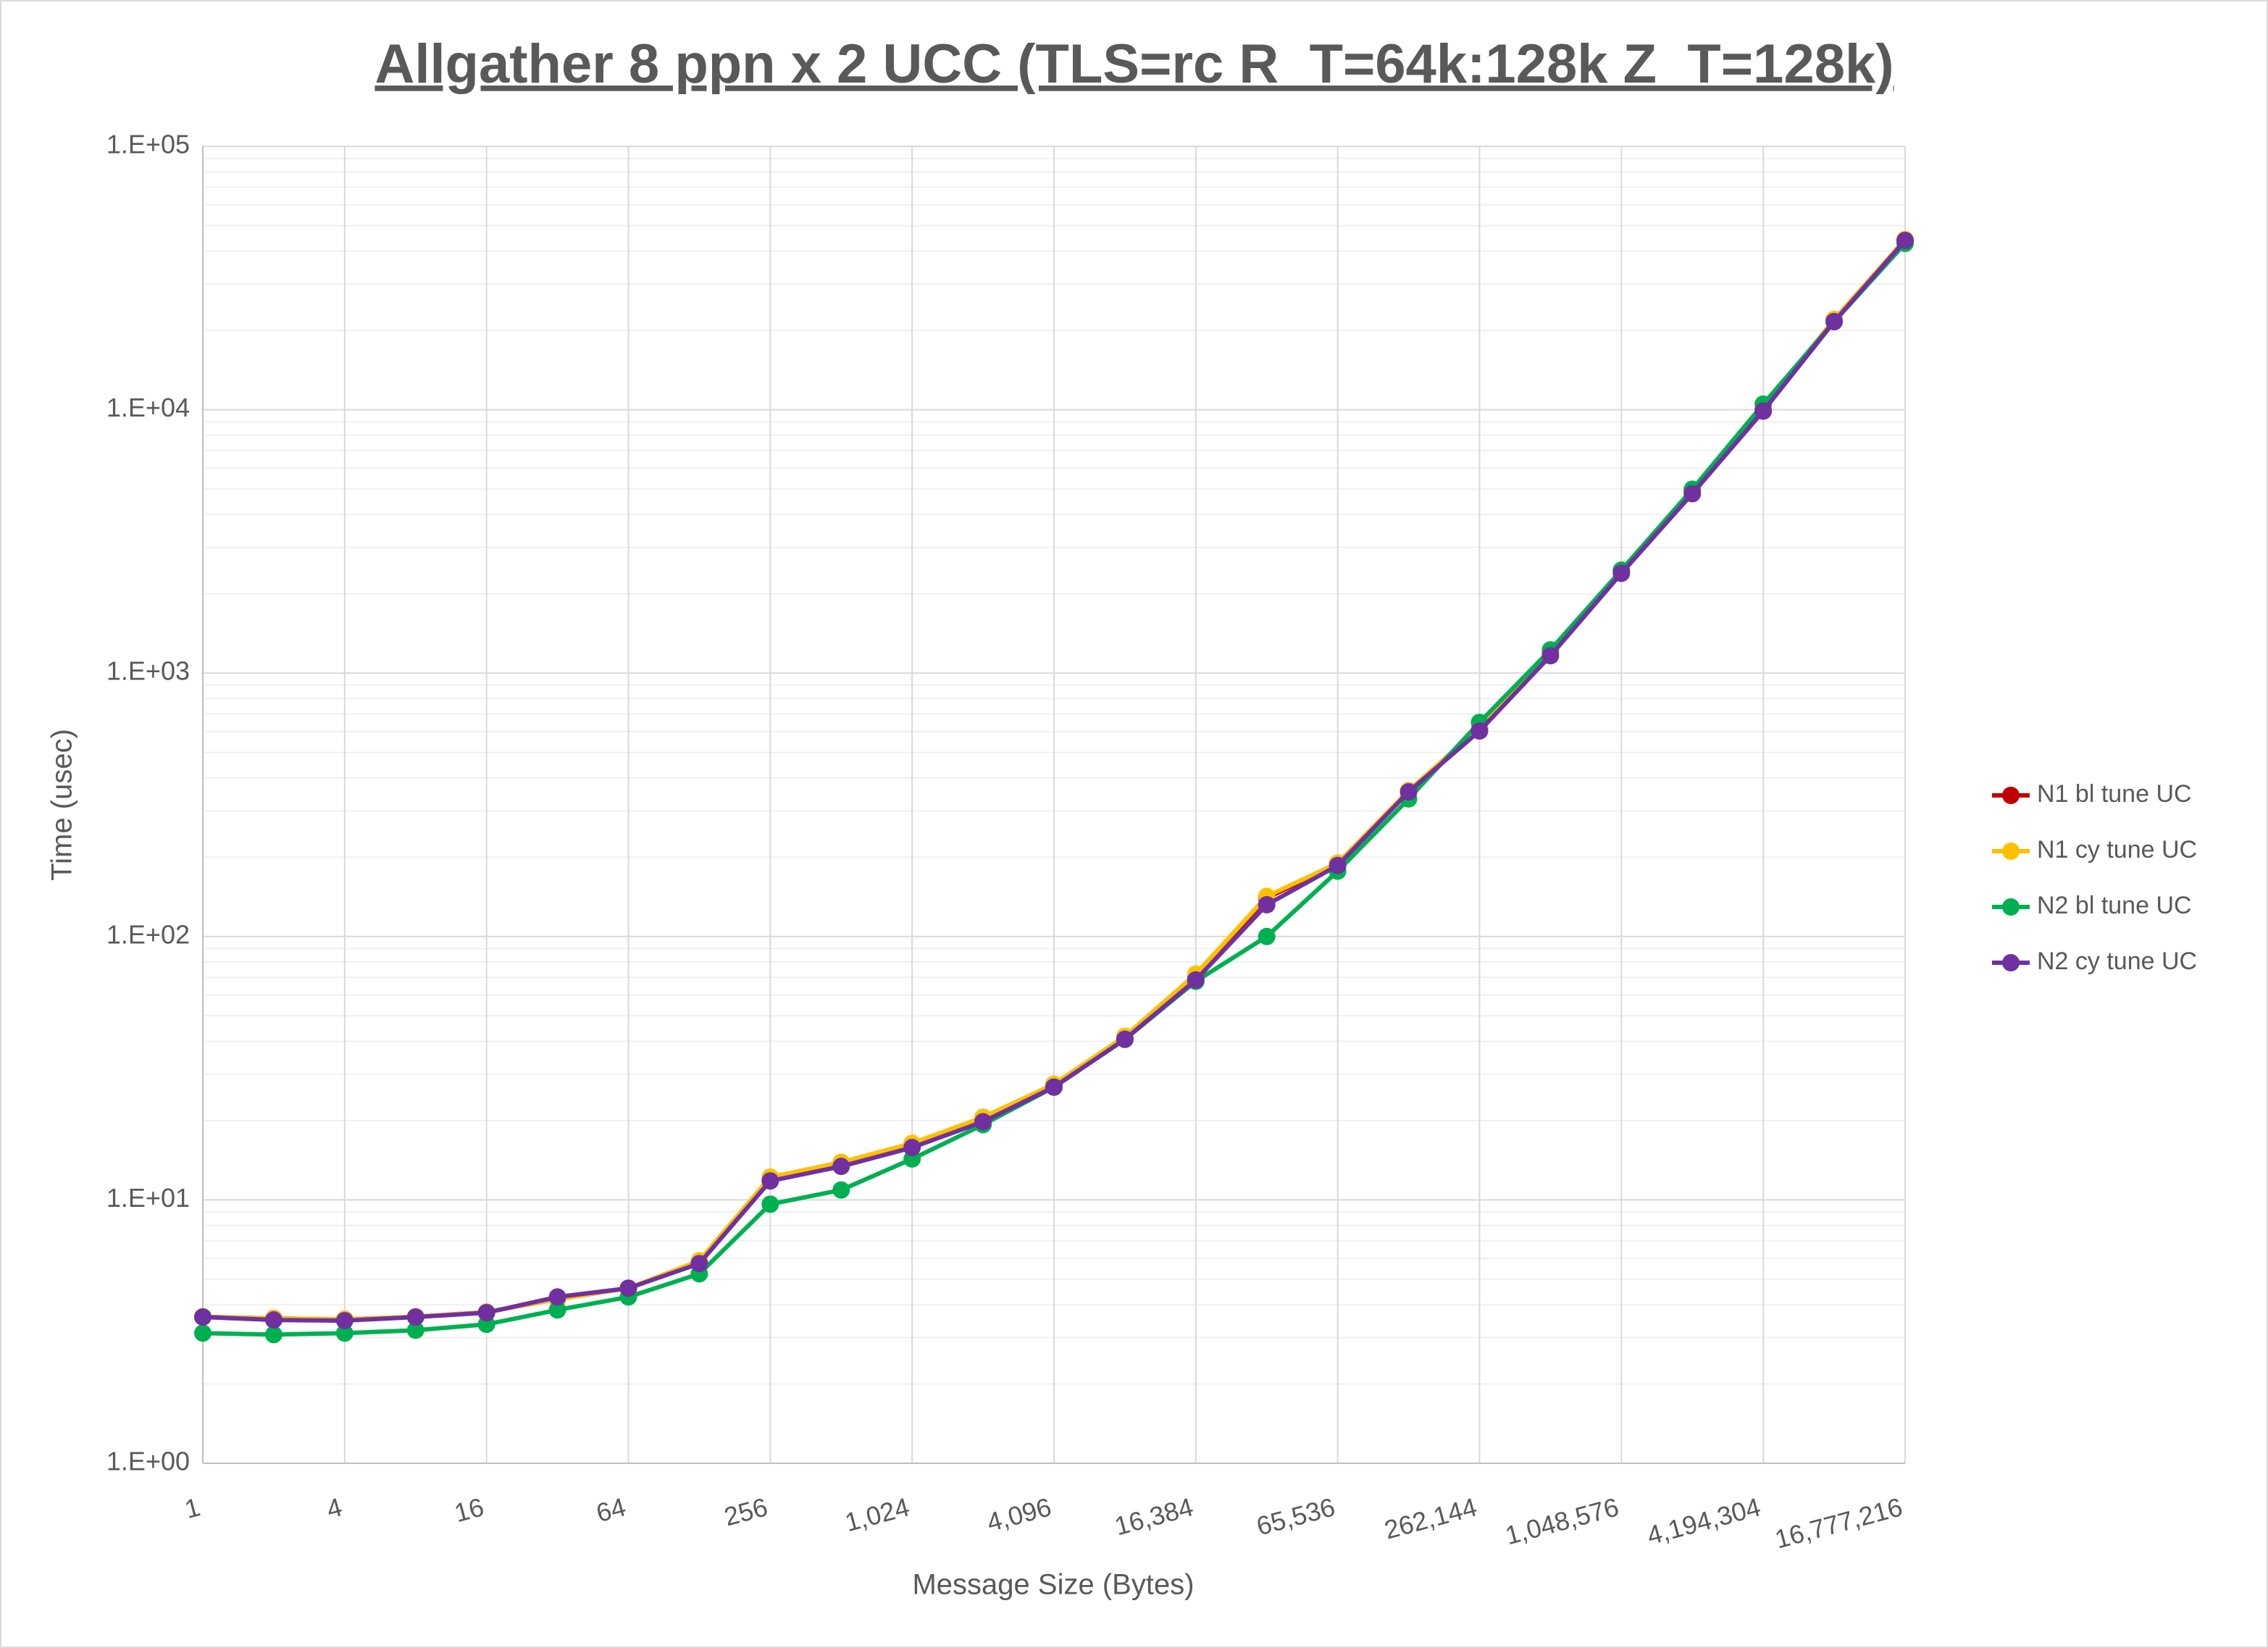  I want to click on y-tick-label: 1.E+01, so click(148, 1198).